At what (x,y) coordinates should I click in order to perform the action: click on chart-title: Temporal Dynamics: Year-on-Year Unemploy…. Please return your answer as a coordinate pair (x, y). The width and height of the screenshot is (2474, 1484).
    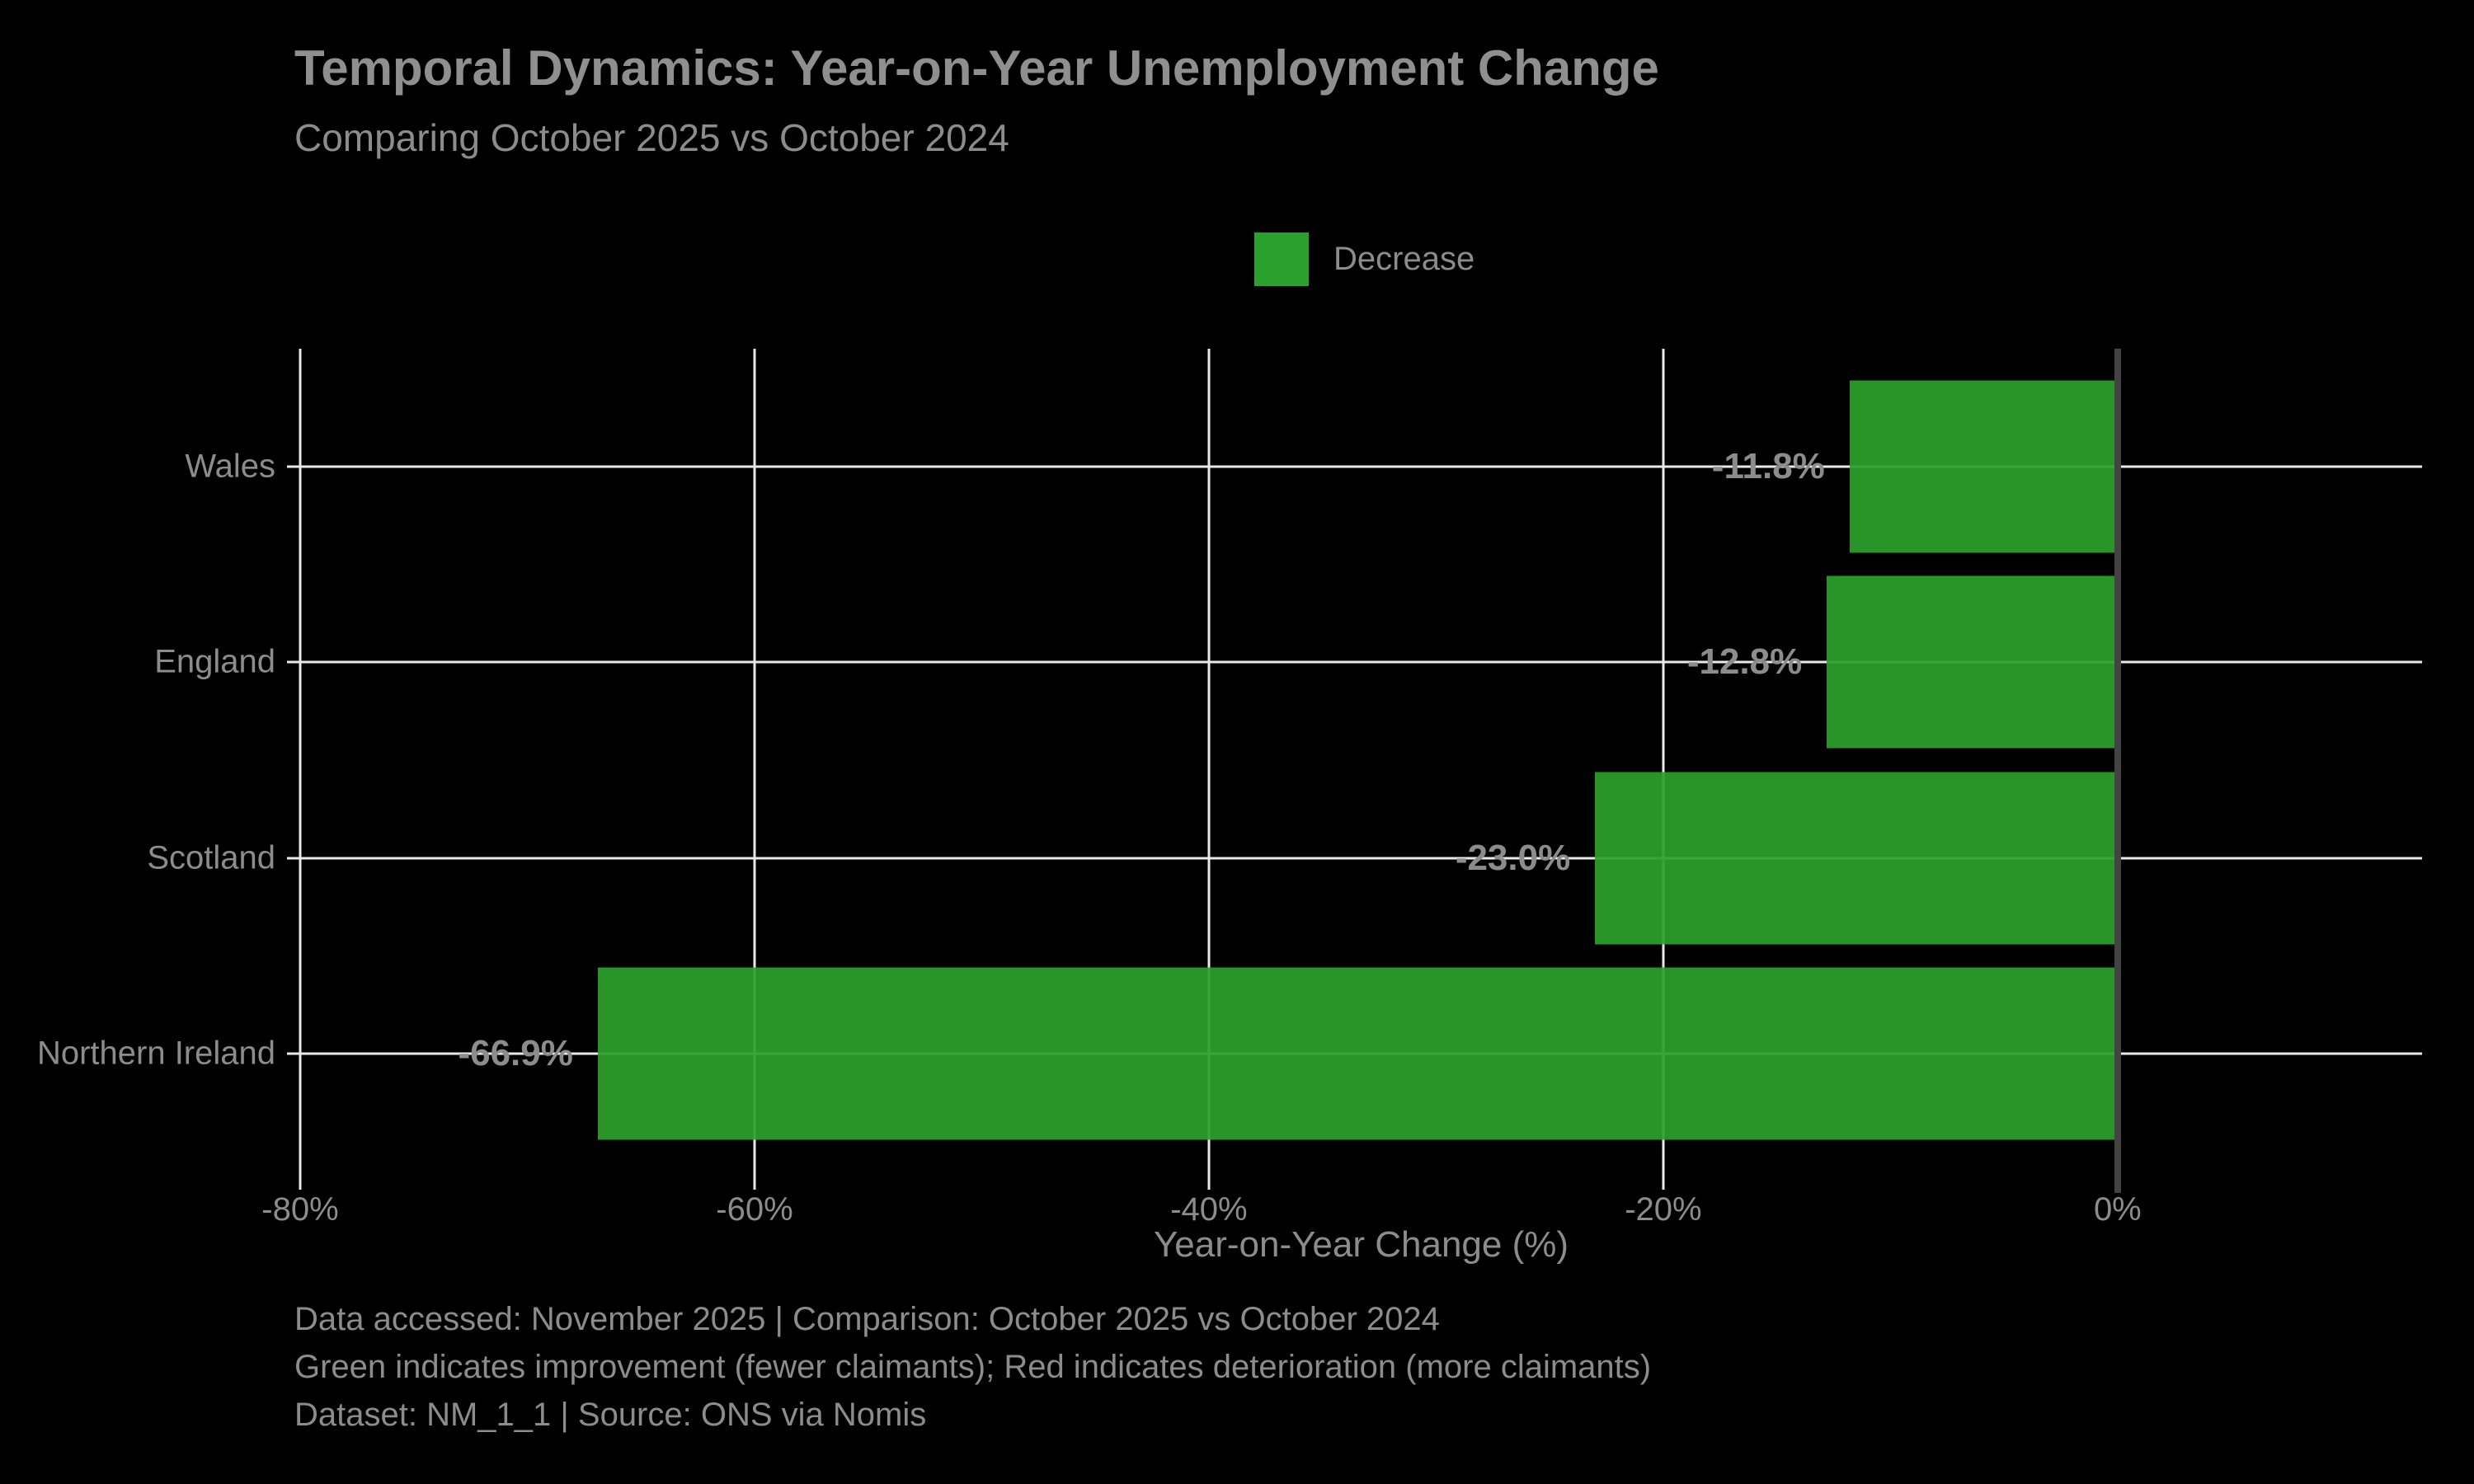
    Looking at the image, I should click on (976, 68).